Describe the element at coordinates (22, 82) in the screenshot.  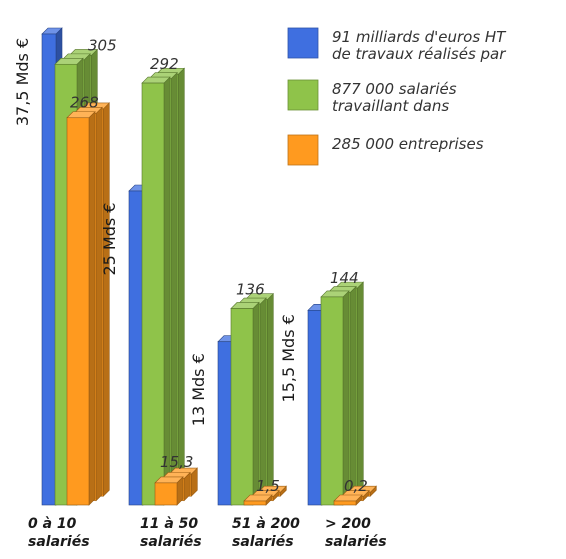
I see `value-label-blue-0: 37,5 Mds €` at that location.